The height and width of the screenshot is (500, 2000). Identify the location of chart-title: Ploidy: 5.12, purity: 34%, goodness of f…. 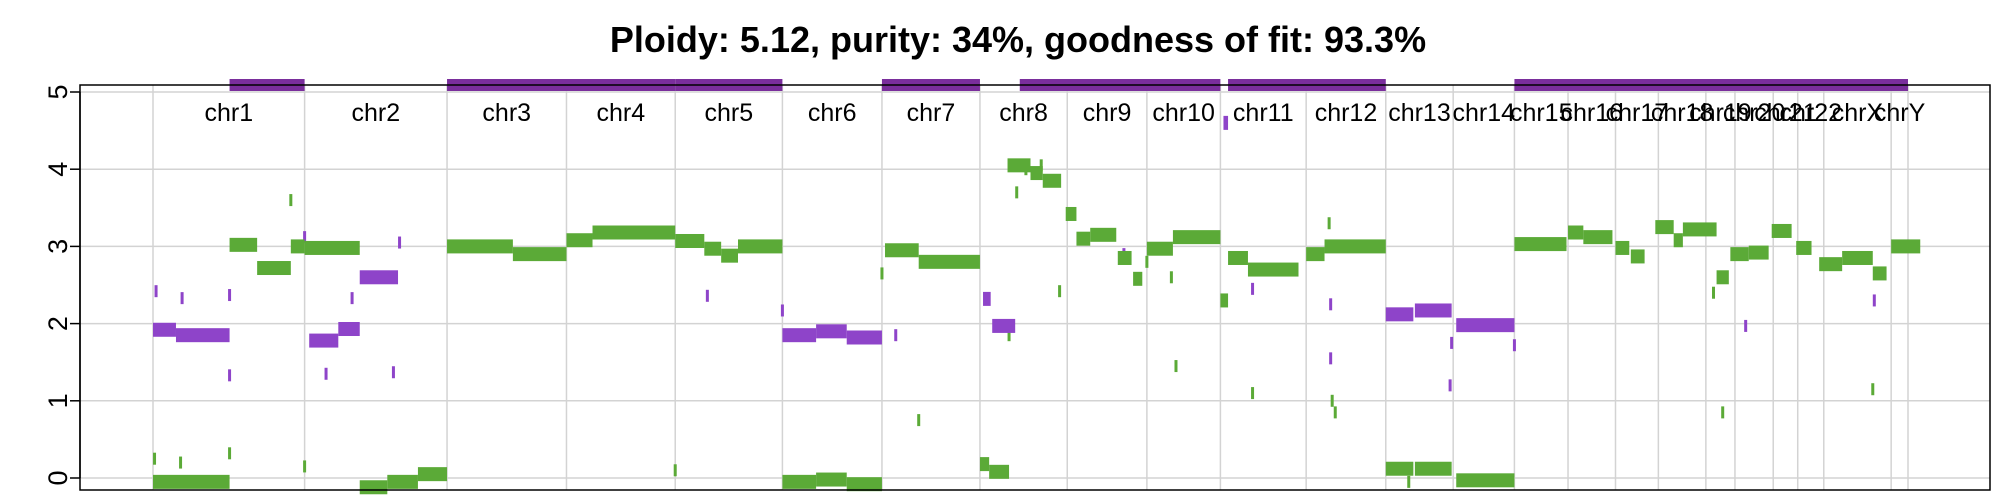
(1018, 39).